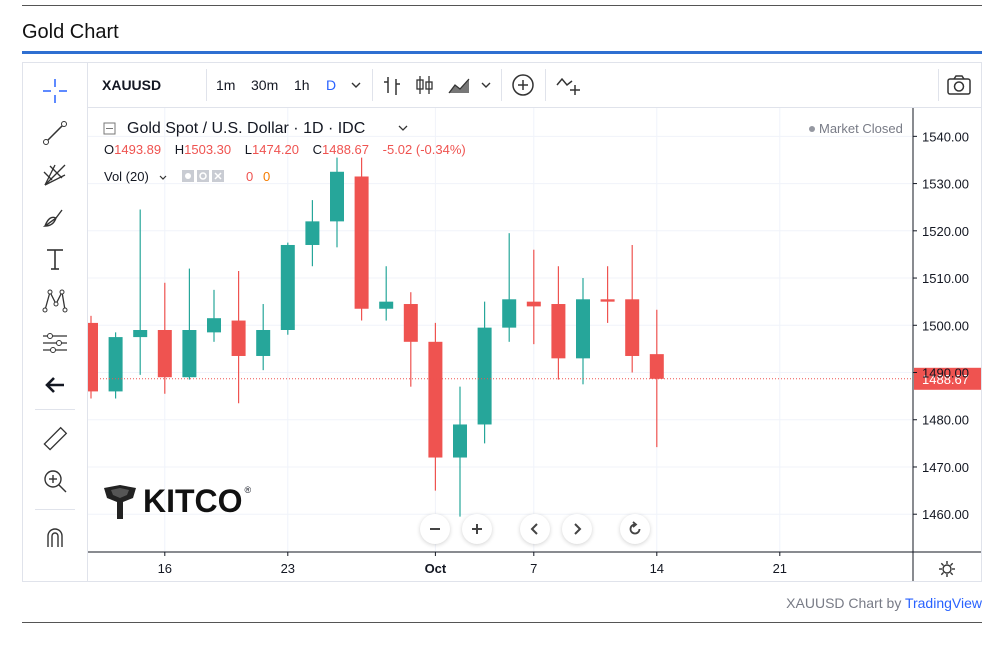 The height and width of the screenshot is (645, 1000). I want to click on chart-settings-button, so click(947, 569).